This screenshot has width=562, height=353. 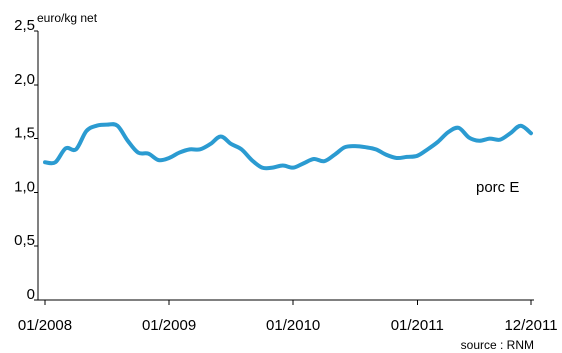 I want to click on x-axis-ticks: 01/2008 01/2009 01/2010 01/2011 12/2011, so click(x=288, y=317).